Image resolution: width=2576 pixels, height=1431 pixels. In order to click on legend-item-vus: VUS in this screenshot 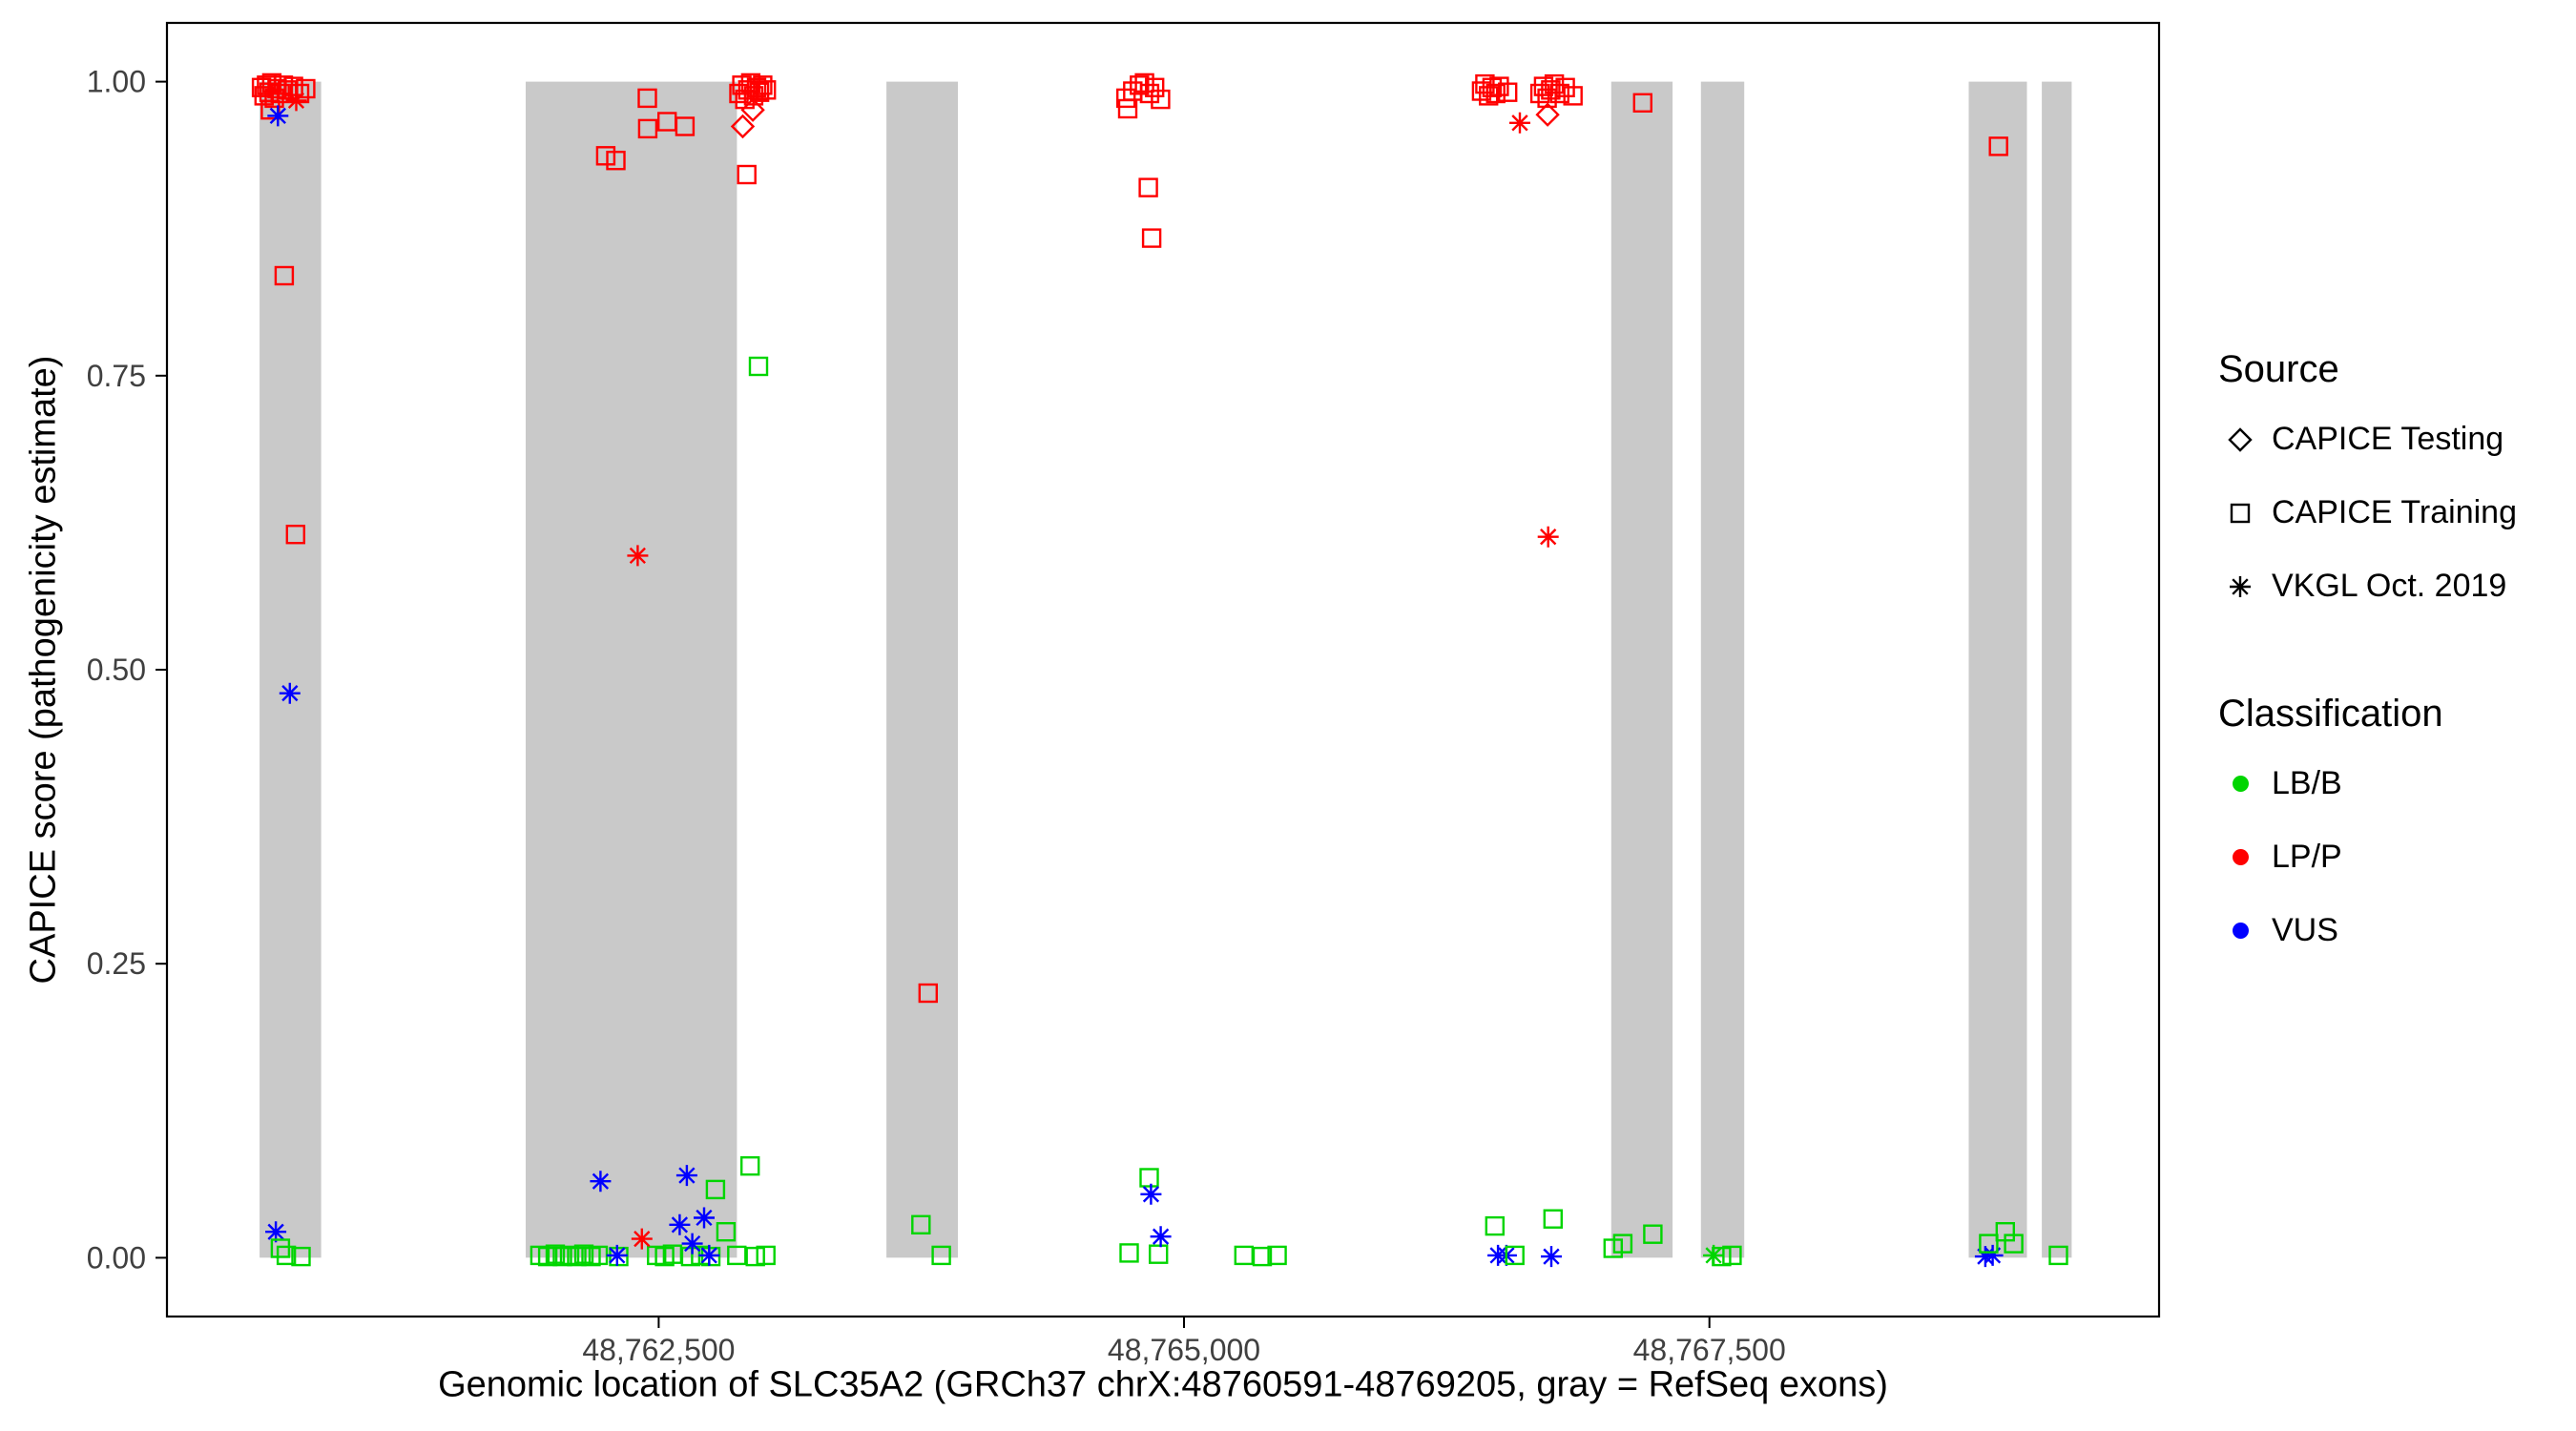, I will do `click(2394, 930)`.